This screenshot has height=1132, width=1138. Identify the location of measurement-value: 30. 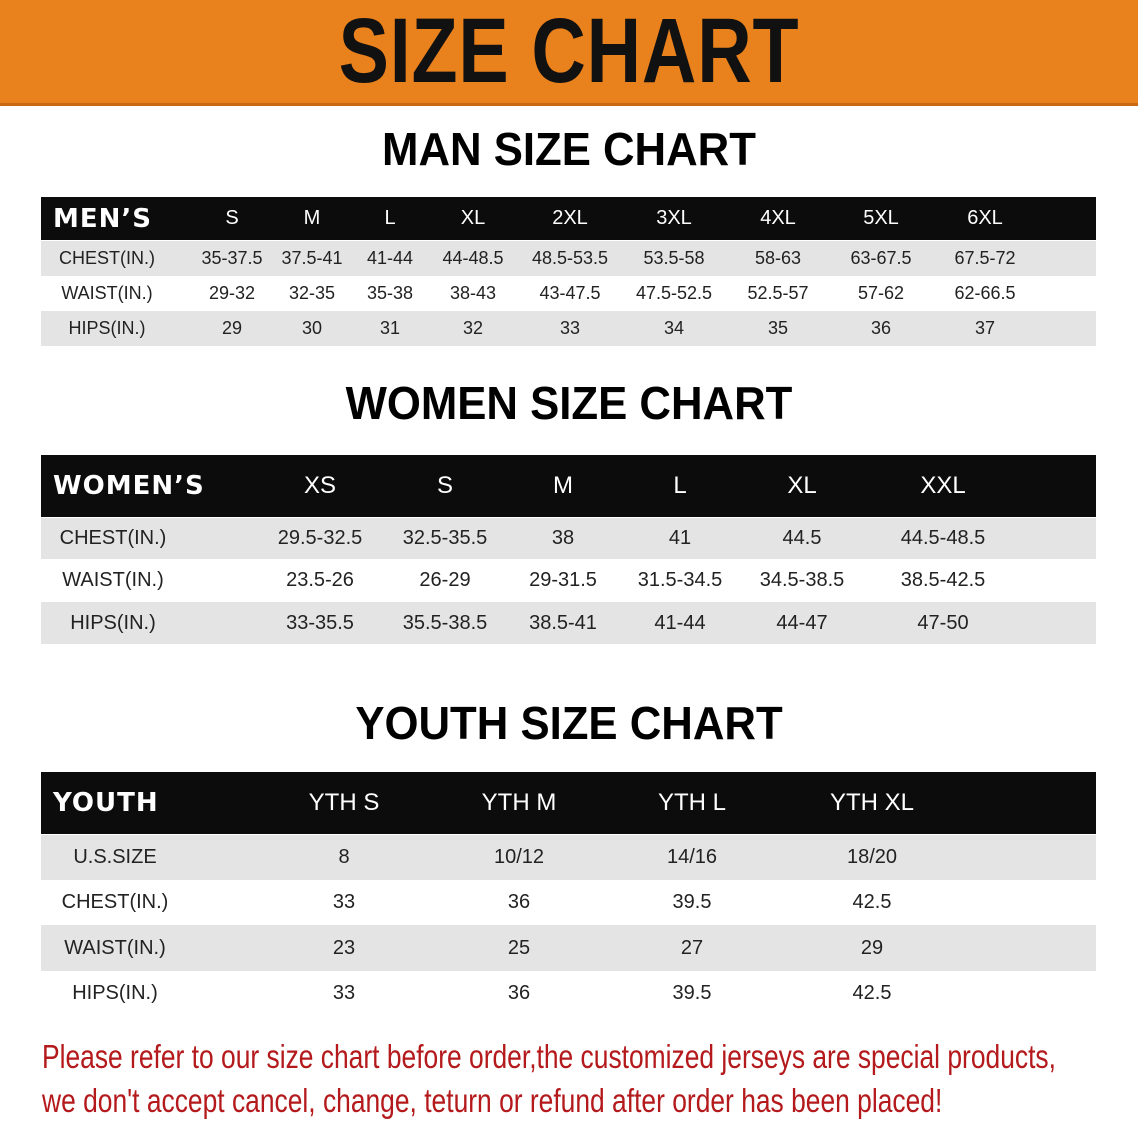
(312, 328).